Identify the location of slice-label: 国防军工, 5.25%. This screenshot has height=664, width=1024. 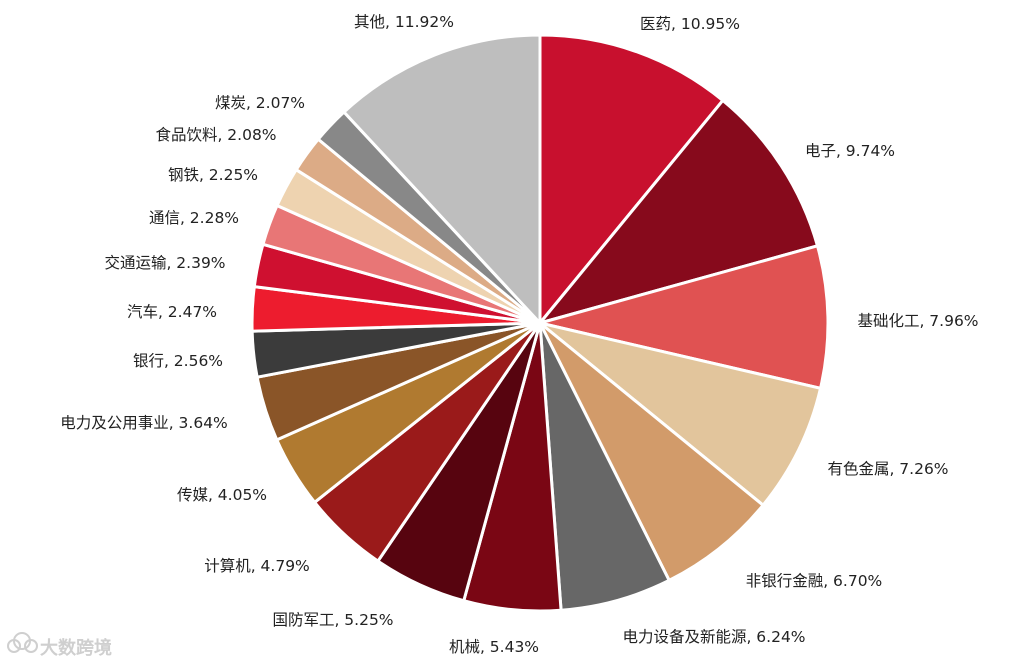
(332, 620).